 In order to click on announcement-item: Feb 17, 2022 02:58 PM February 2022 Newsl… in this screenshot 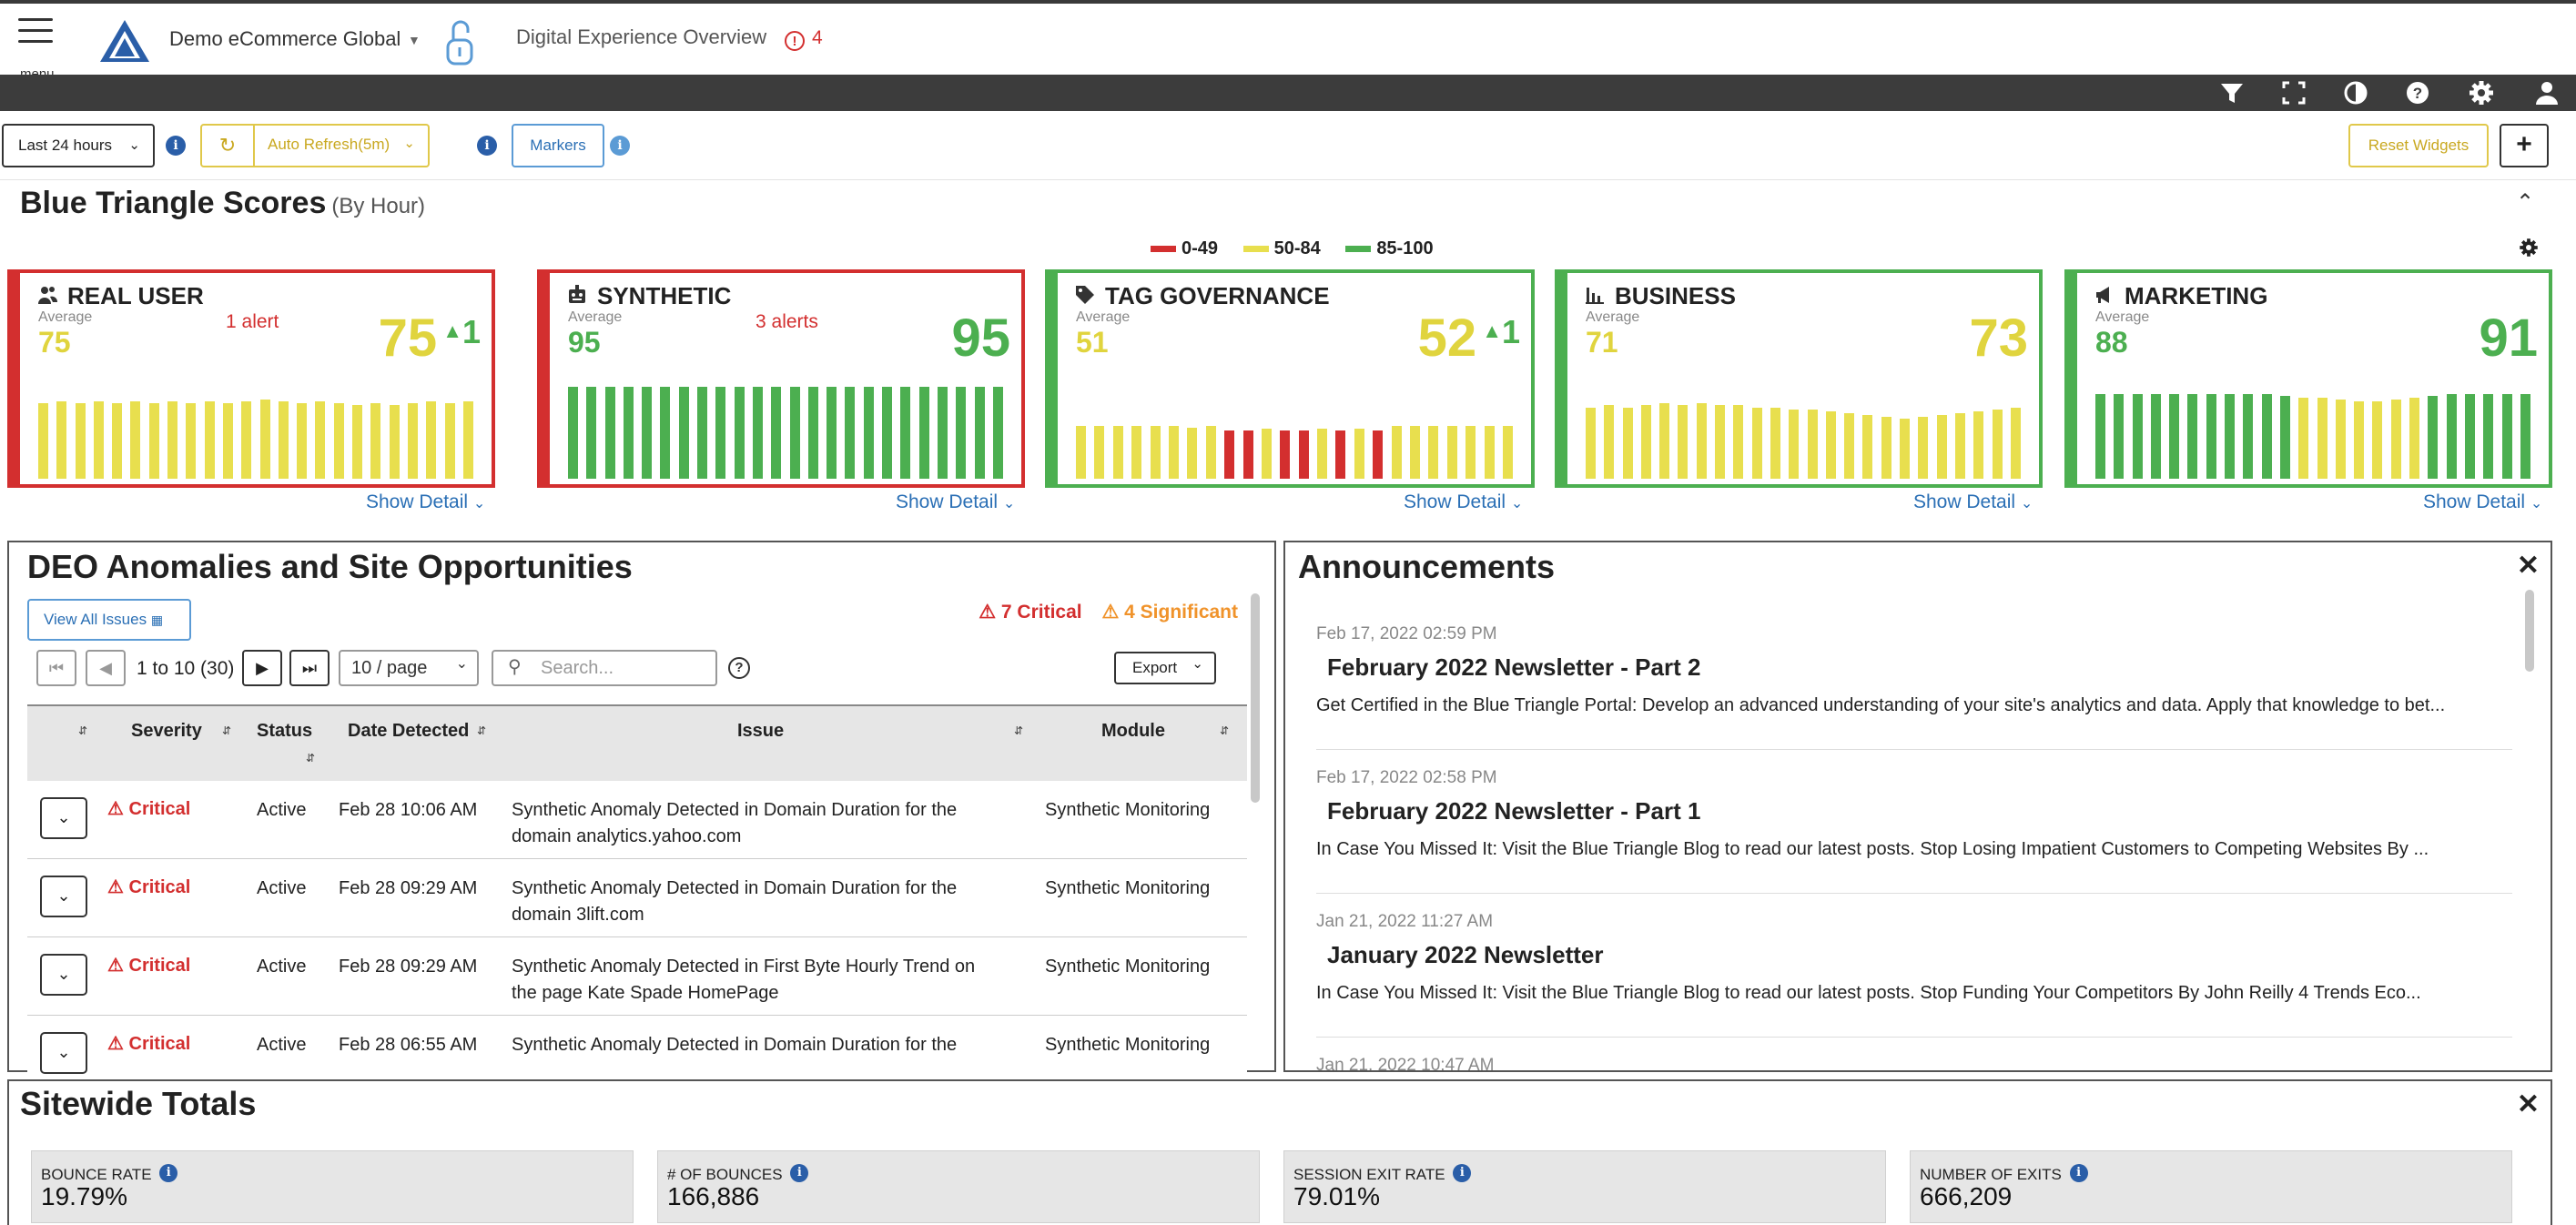, I will do `click(1914, 822)`.